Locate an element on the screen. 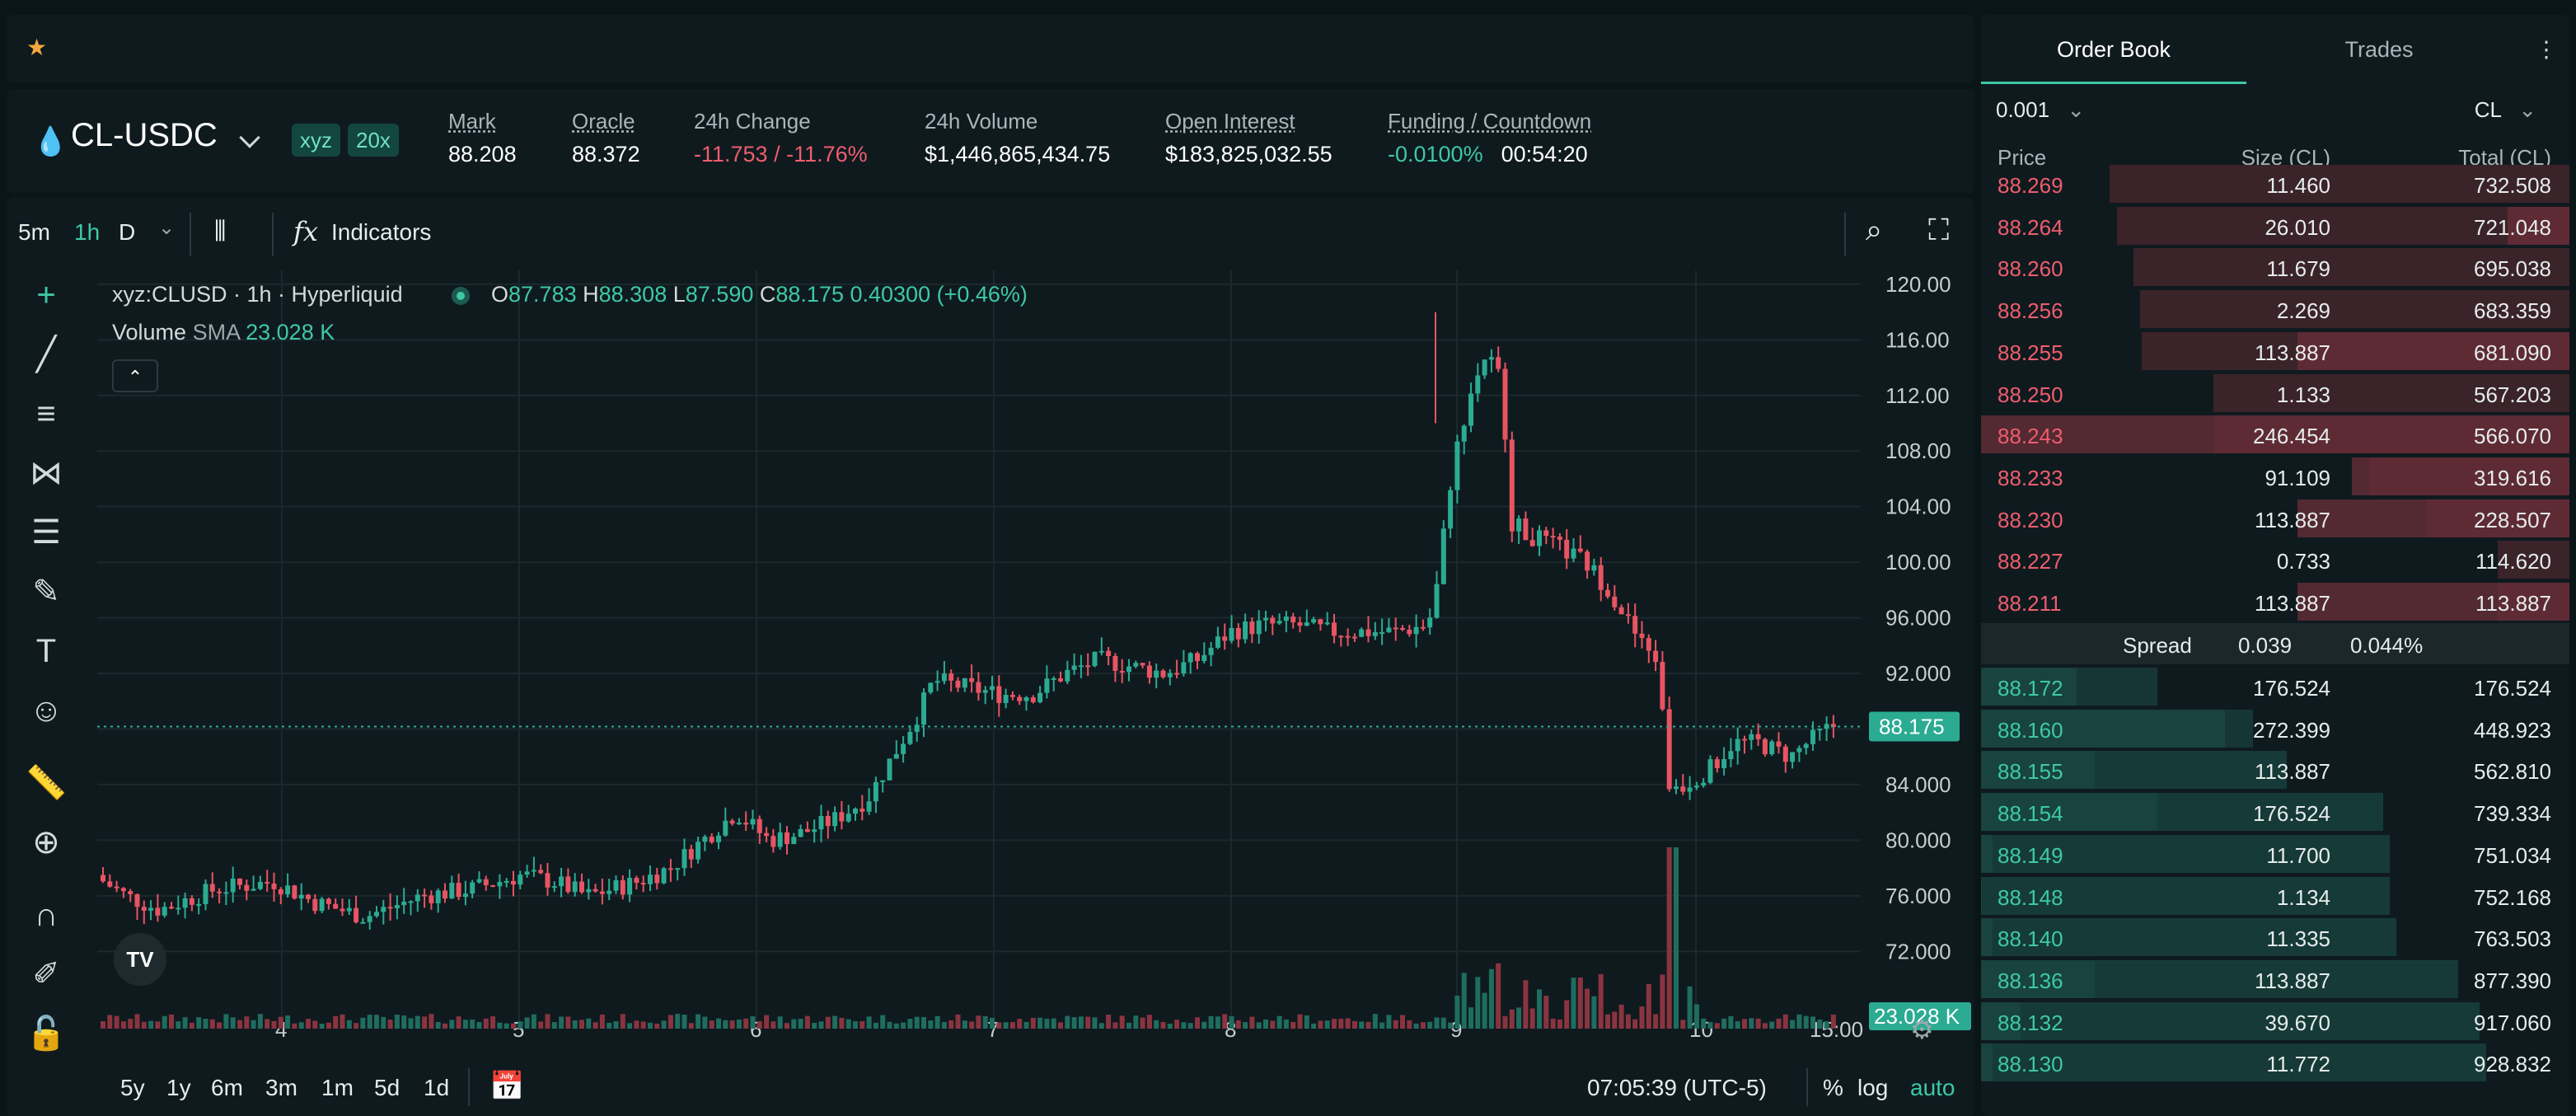 This screenshot has width=2576, height=1116. range-1m: 1m is located at coordinates (337, 1087).